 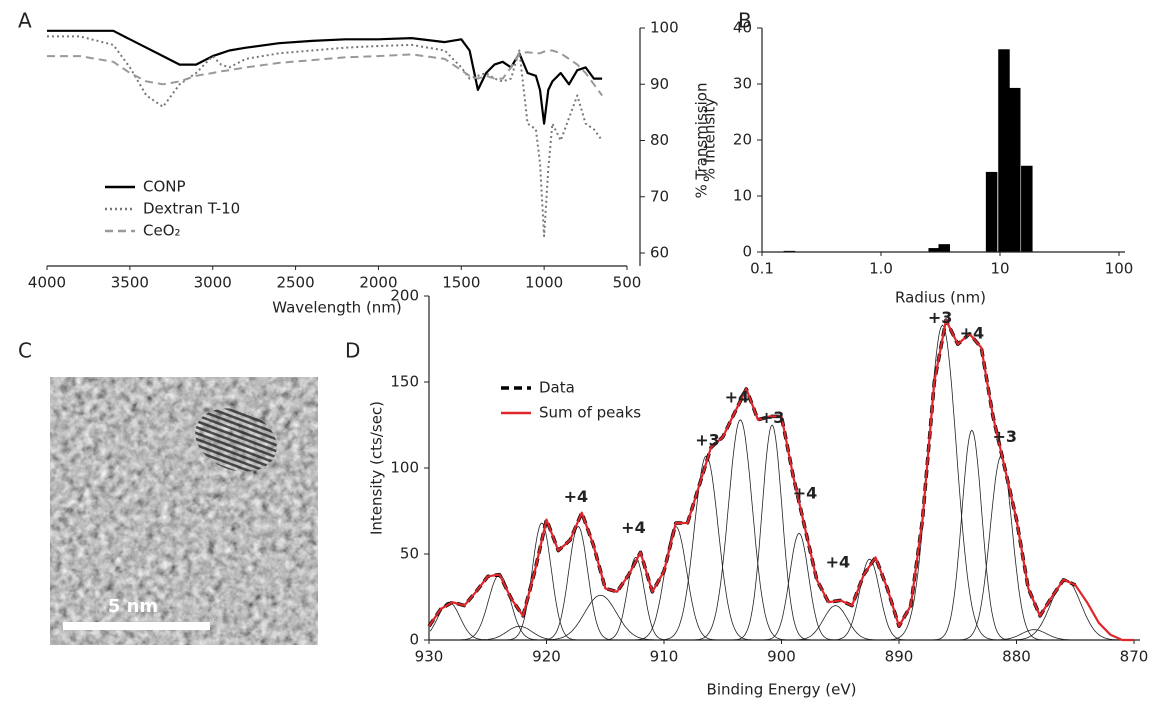 What do you see at coordinates (25, 21) in the screenshot?
I see `panel-label: A` at bounding box center [25, 21].